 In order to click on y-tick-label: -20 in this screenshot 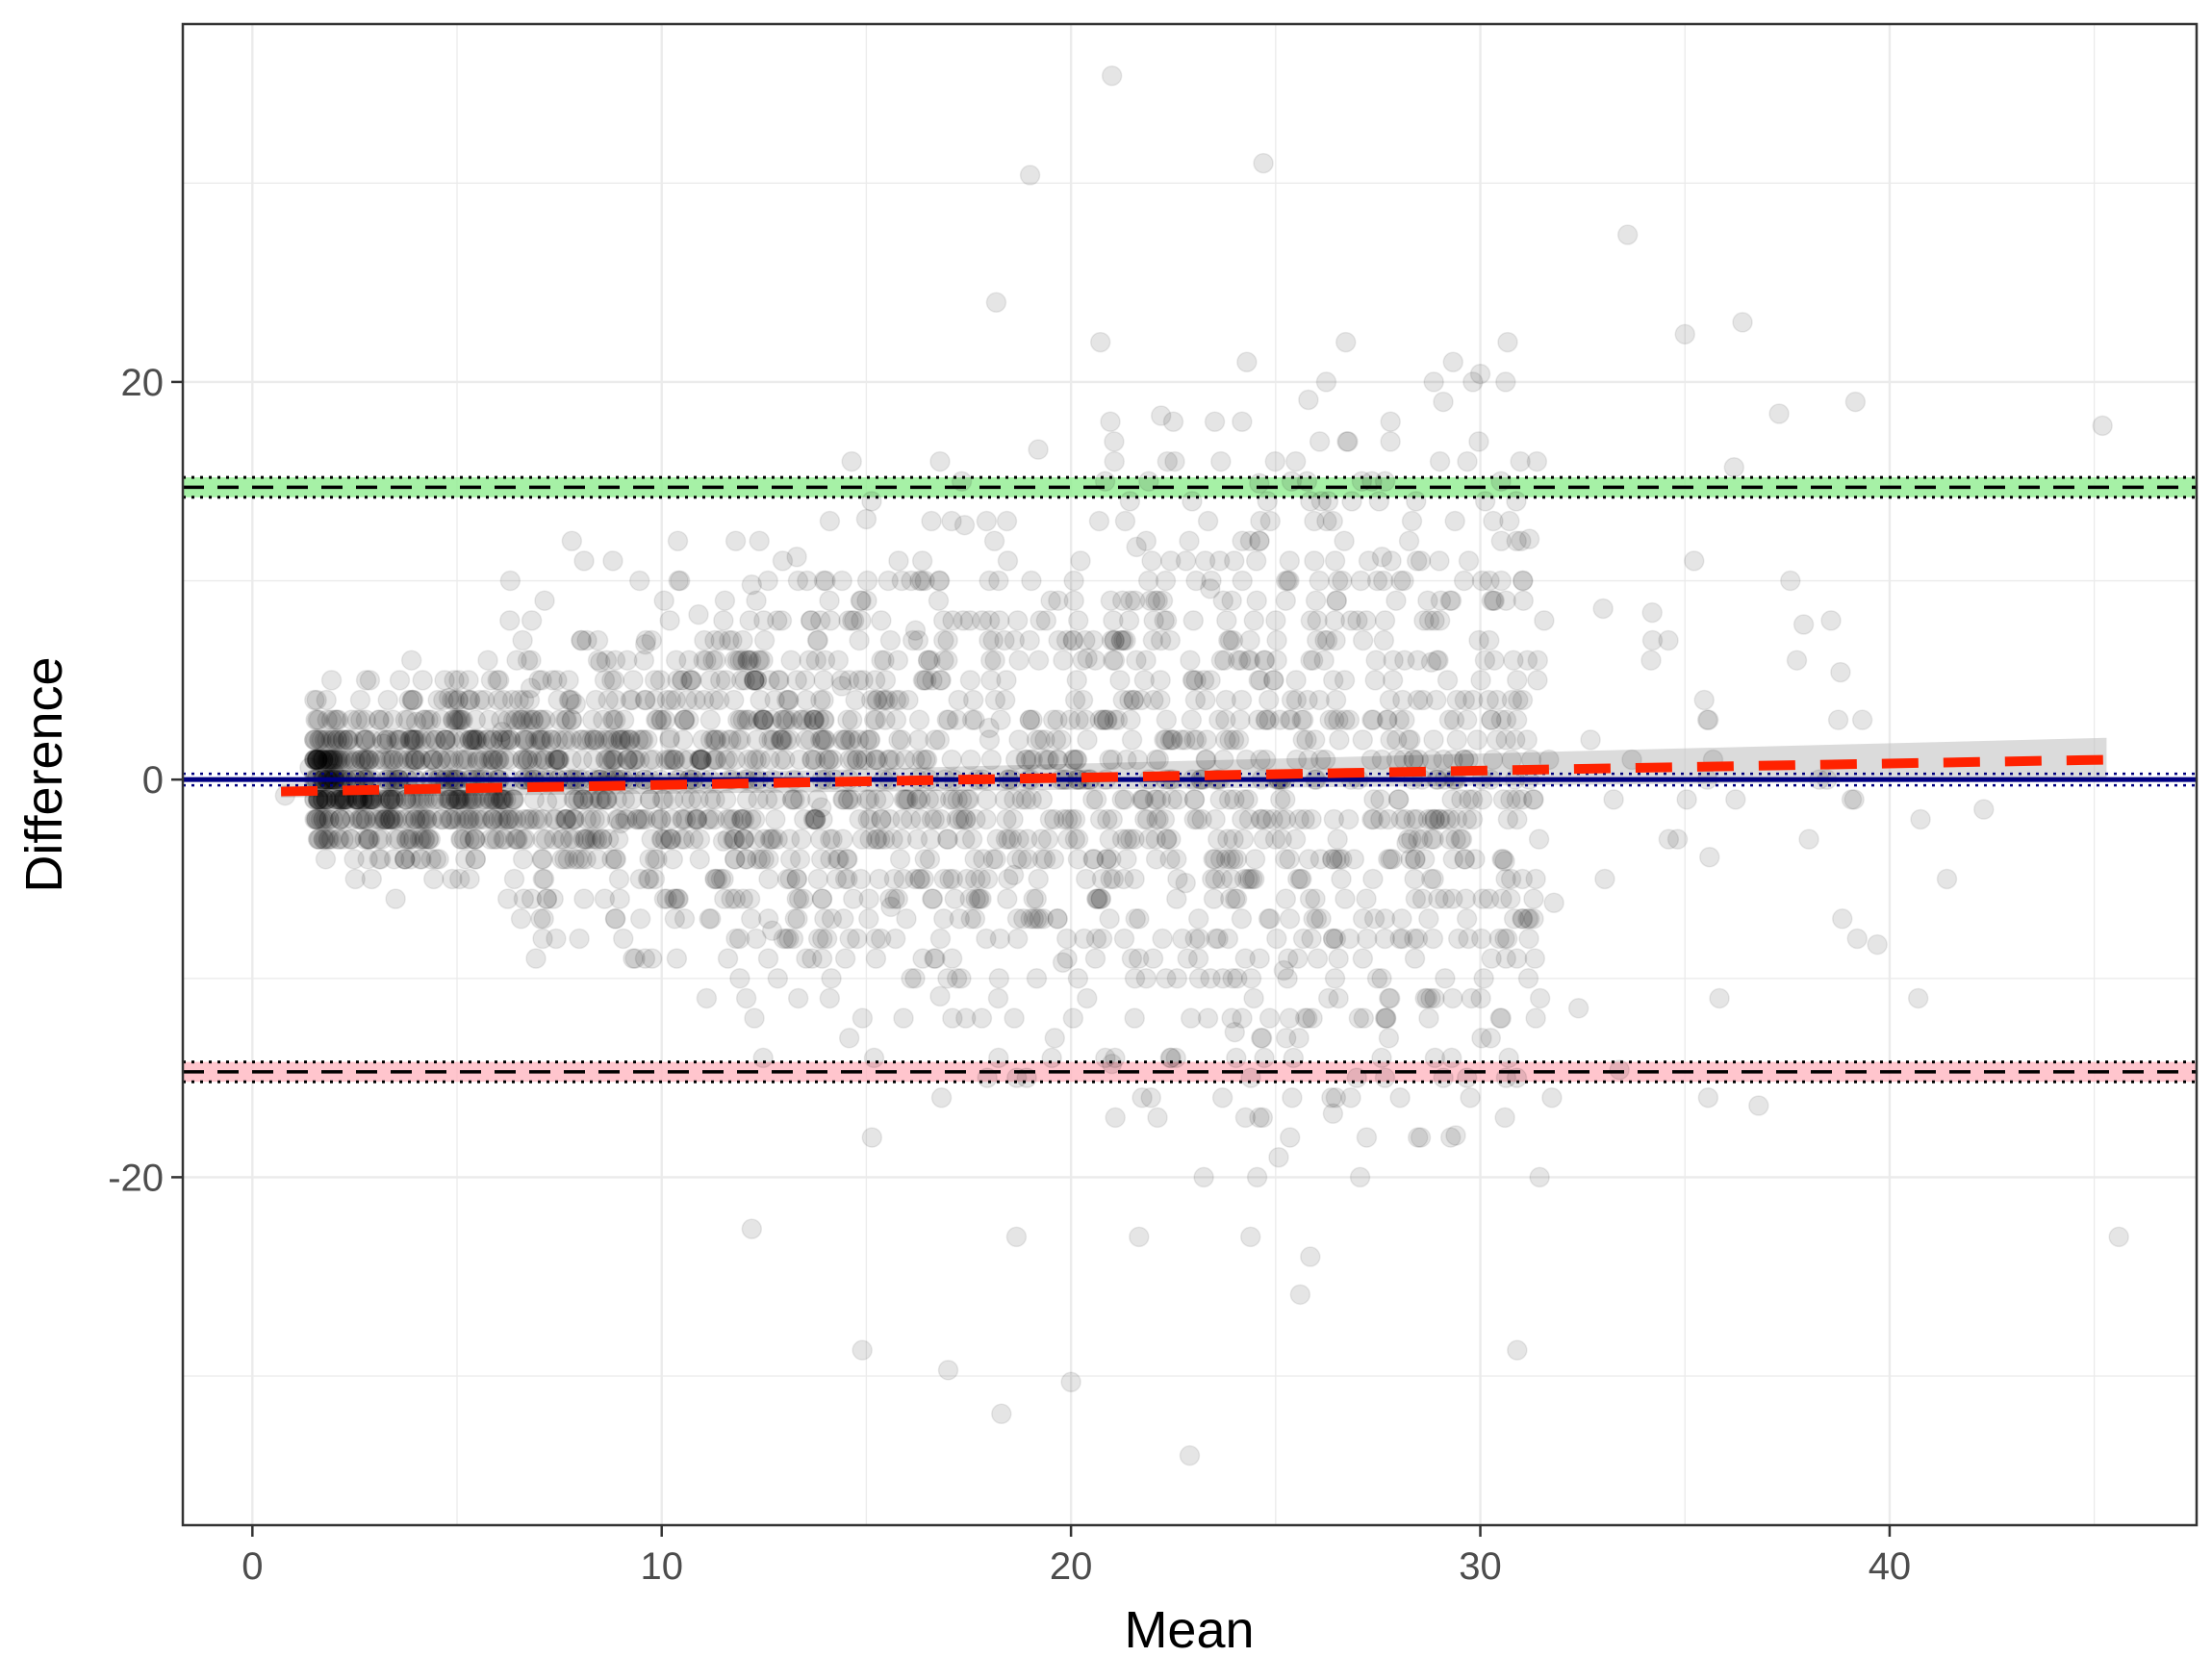, I will do `click(136, 1178)`.